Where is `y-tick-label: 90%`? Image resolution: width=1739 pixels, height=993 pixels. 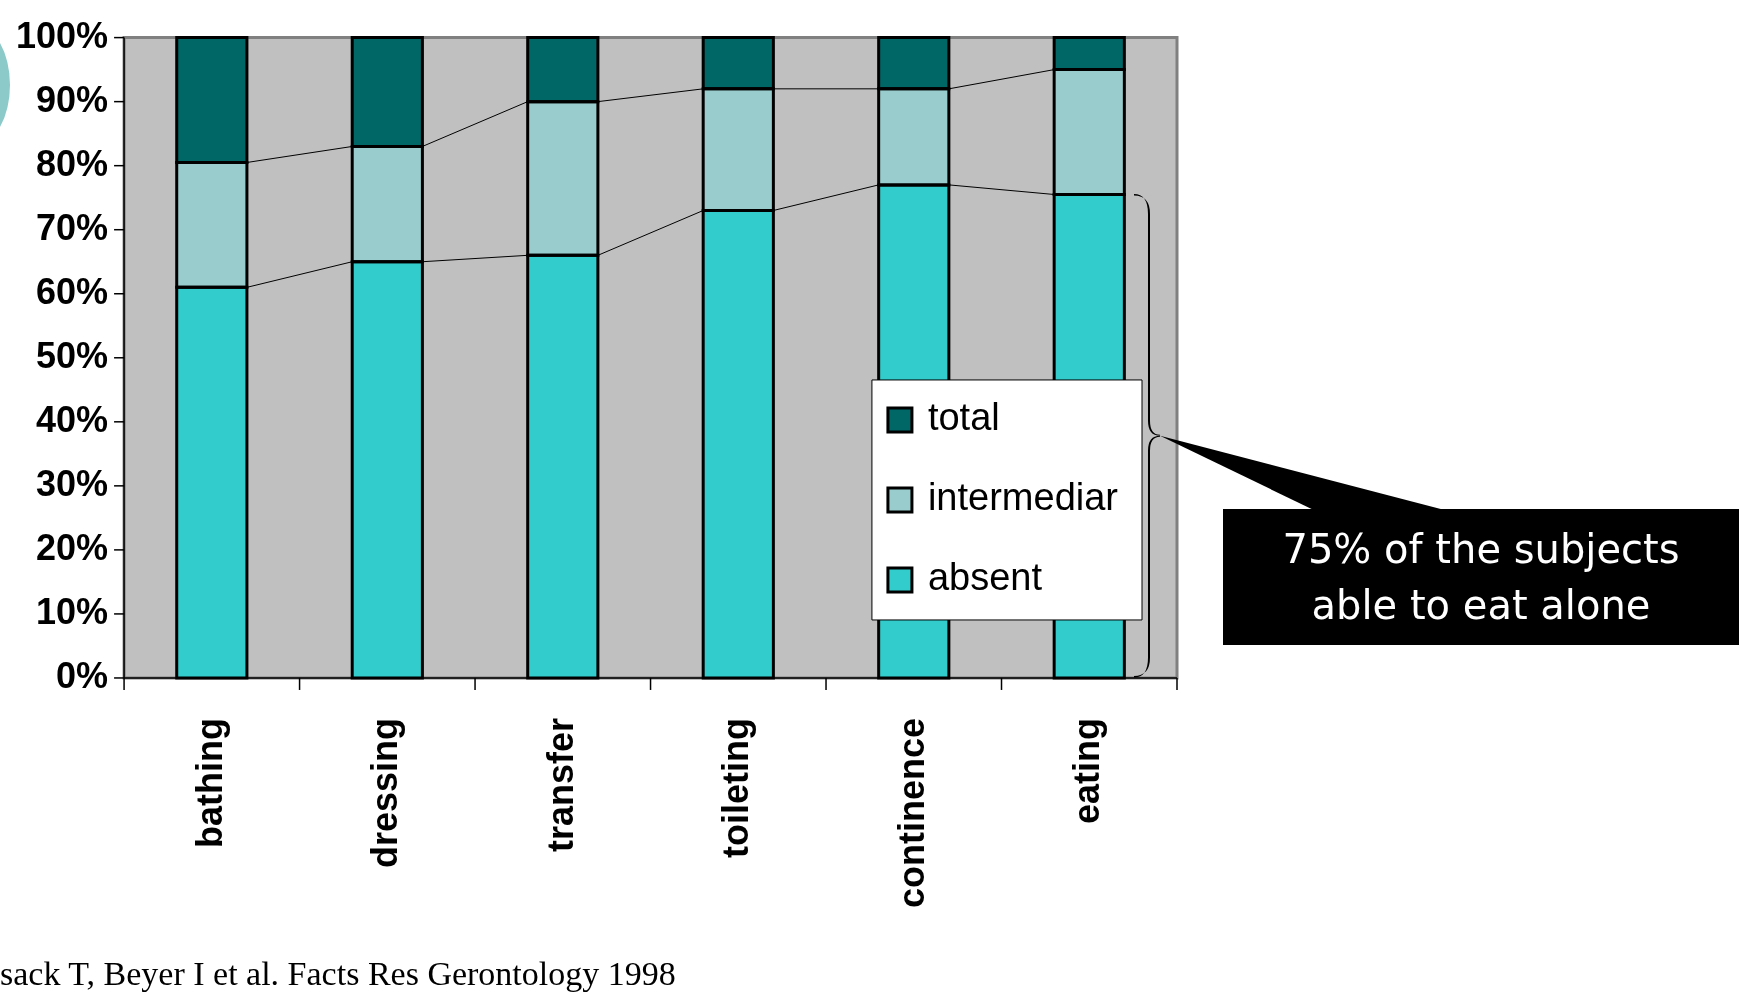
y-tick-label: 90% is located at coordinates (72, 99).